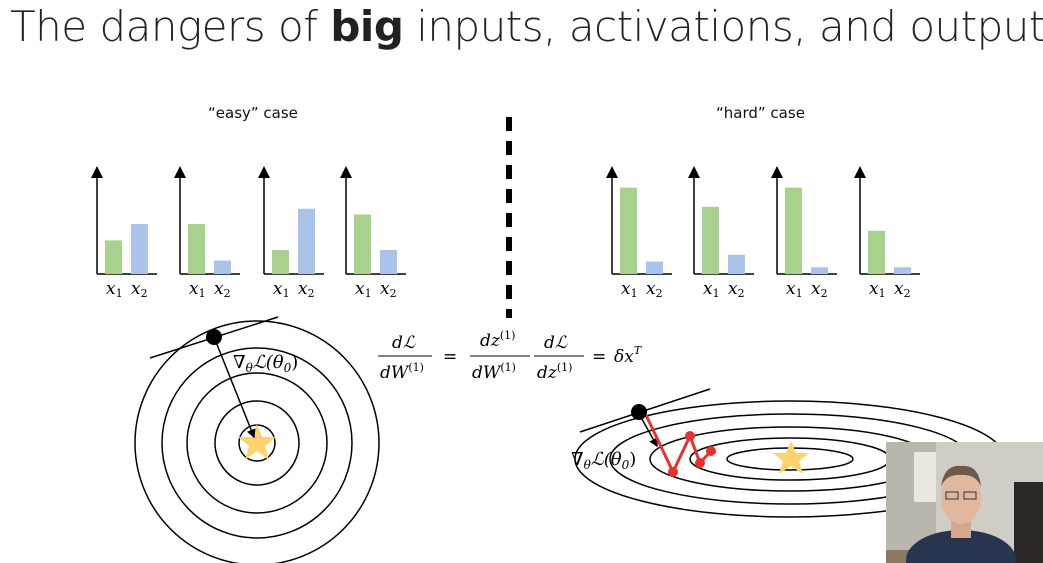 Image resolution: width=1043 pixels, height=563 pixels. I want to click on hard-case-label: “hard” case, so click(760, 113).